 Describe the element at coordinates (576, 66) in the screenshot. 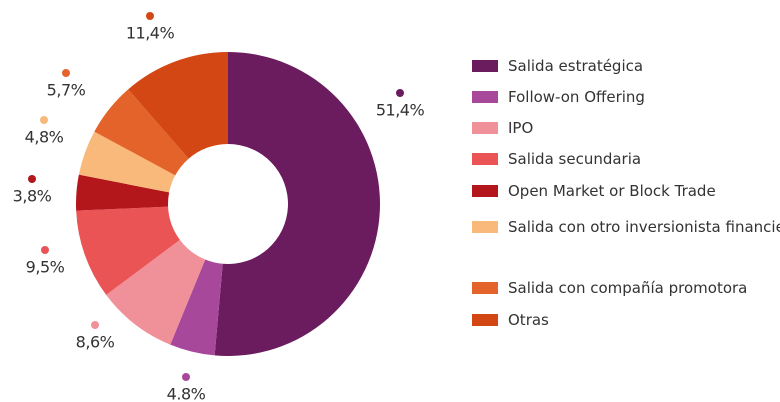

I see `legend-label: Salida estratégica` at that location.